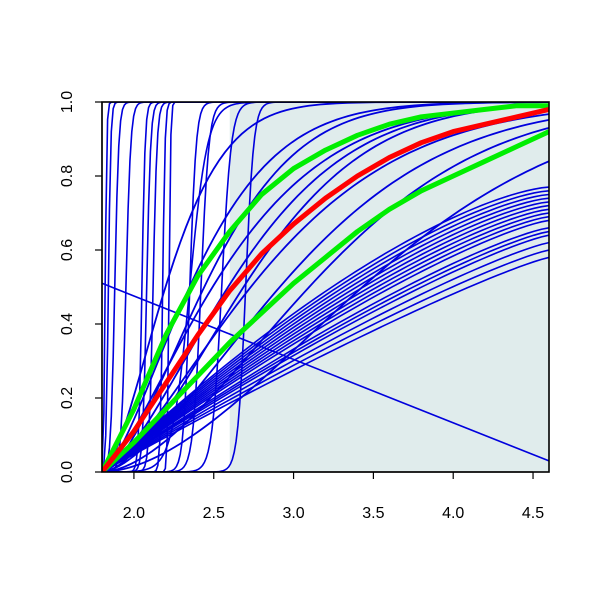 This screenshot has width=600, height=600. What do you see at coordinates (333, 496) in the screenshot?
I see `x-axis: 2.0 2.5 3.0 3.5 4.0 4.5` at bounding box center [333, 496].